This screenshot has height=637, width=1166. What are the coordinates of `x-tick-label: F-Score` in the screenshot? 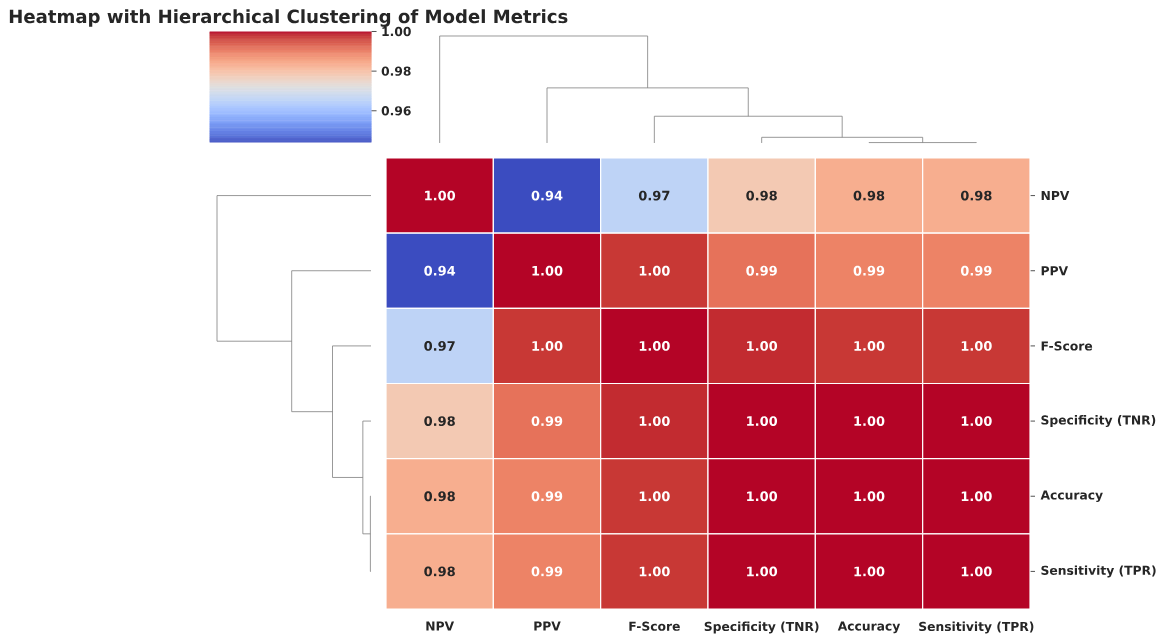 It's located at (654, 626).